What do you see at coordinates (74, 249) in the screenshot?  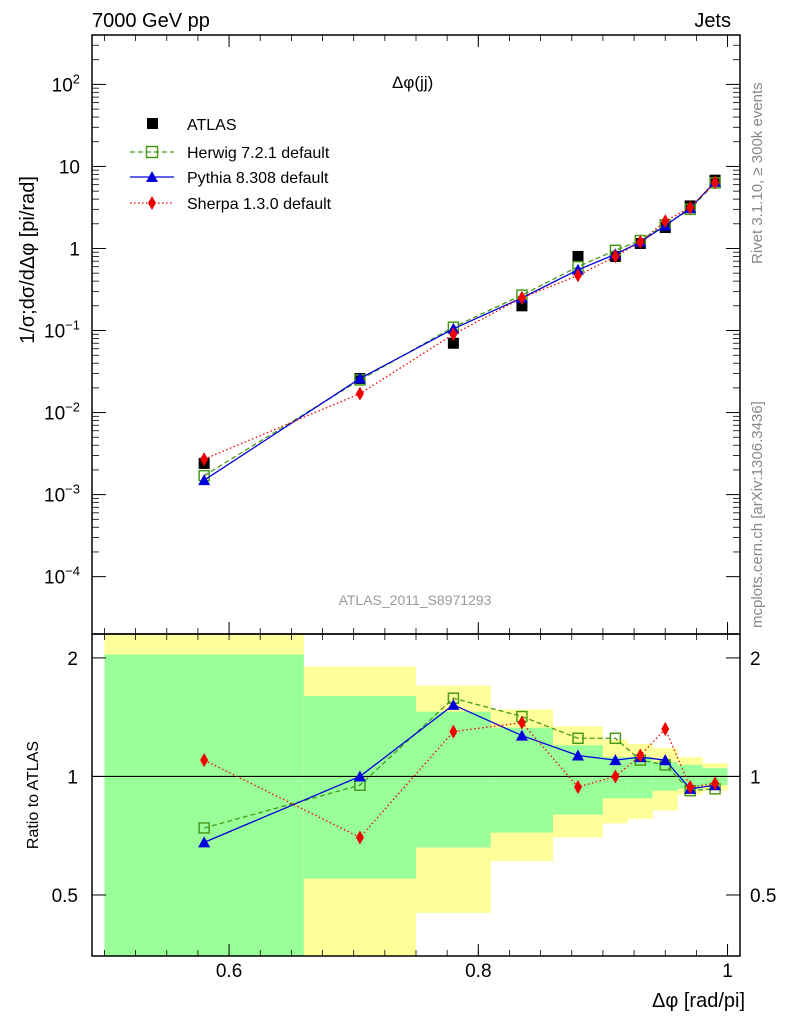 I see `main-y-tick-label-2: 1` at bounding box center [74, 249].